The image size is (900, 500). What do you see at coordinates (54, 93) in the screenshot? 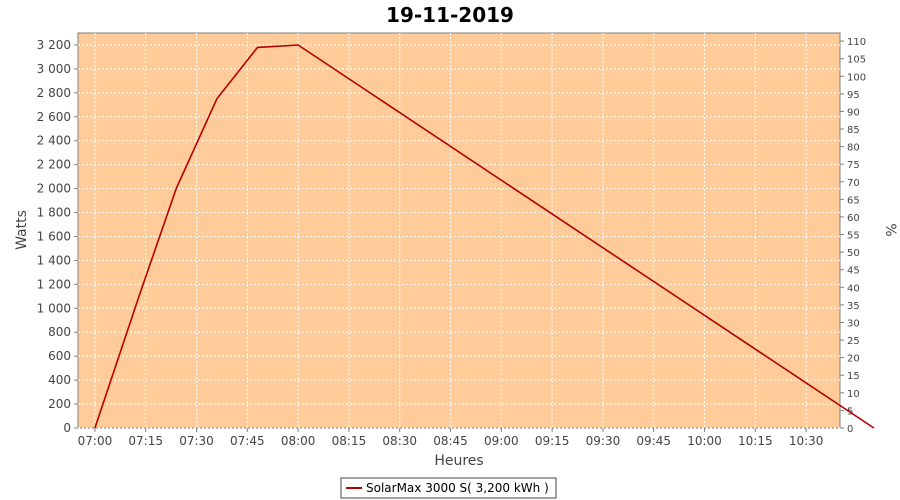
I see `y-tick-label: 2 800` at bounding box center [54, 93].